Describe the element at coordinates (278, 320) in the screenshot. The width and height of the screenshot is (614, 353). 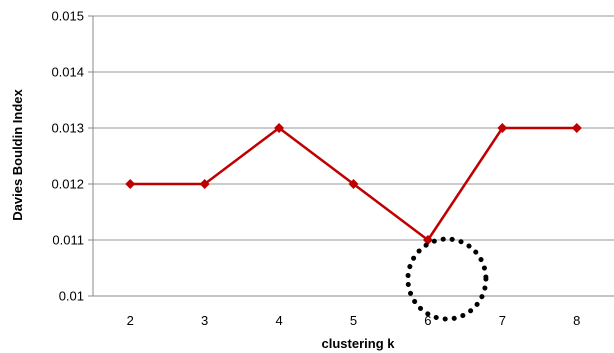
I see `x-tick-label: 4` at that location.